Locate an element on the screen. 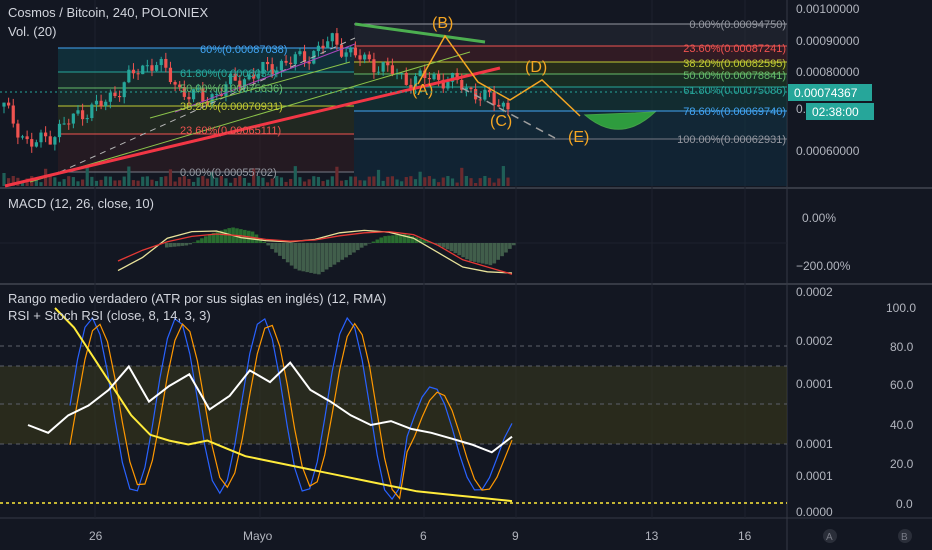 The height and width of the screenshot is (550, 932). atr-tick: 0.0002 is located at coordinates (814, 341).